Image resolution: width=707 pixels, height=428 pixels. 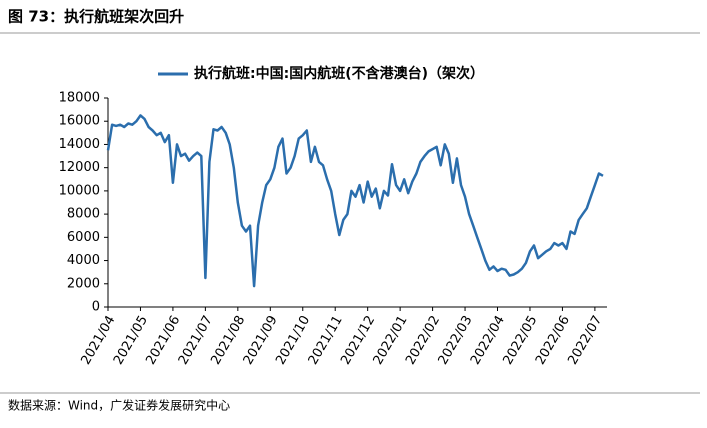 I want to click on y-tick-label: 12000, so click(x=79, y=167).